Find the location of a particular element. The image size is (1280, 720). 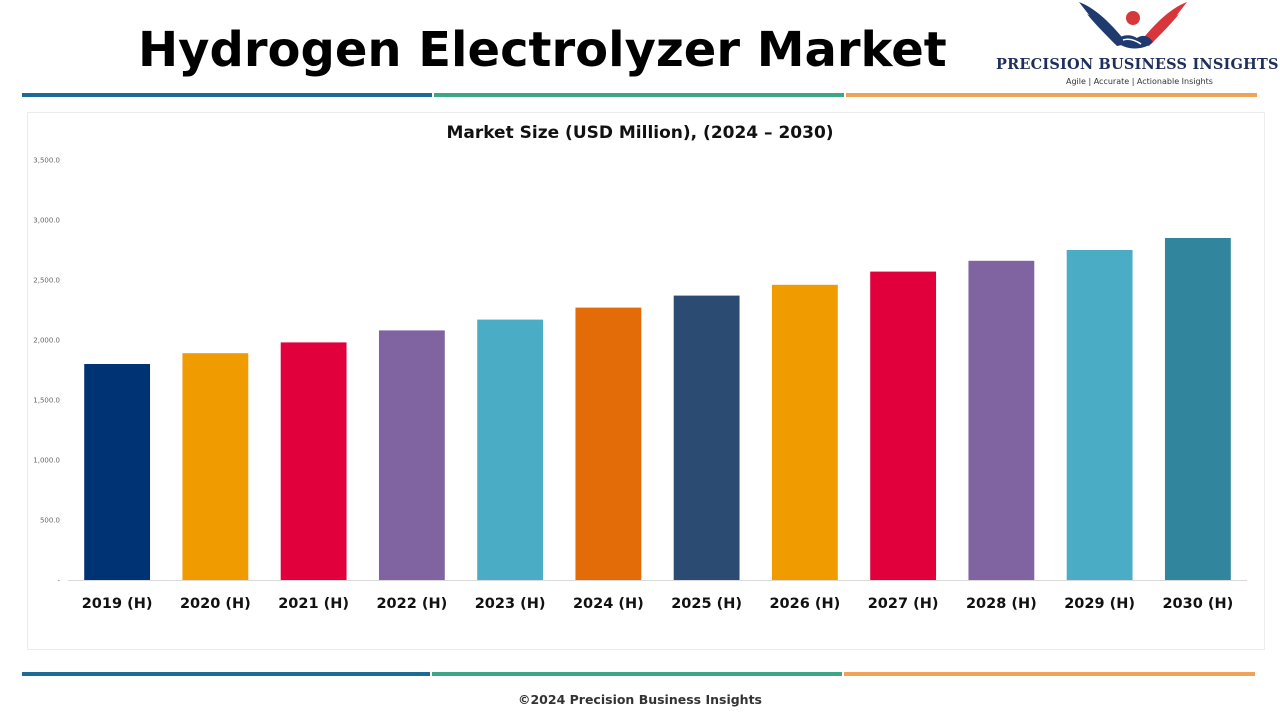

y-tick-label: 2,500.0 is located at coordinates (46, 281).